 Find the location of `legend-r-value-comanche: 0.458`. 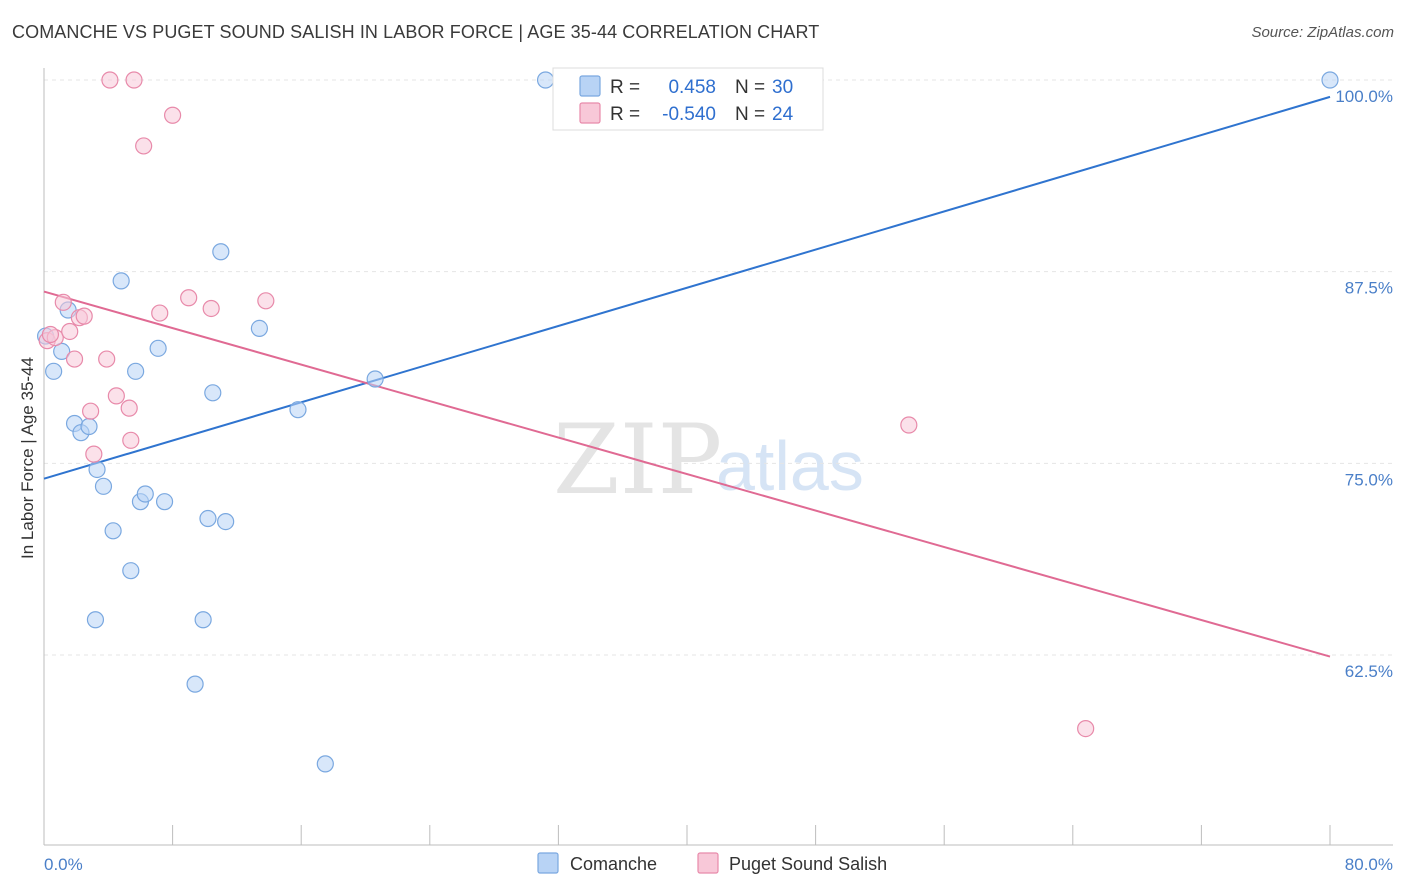

legend-r-value-comanche: 0.458 is located at coordinates (692, 87).